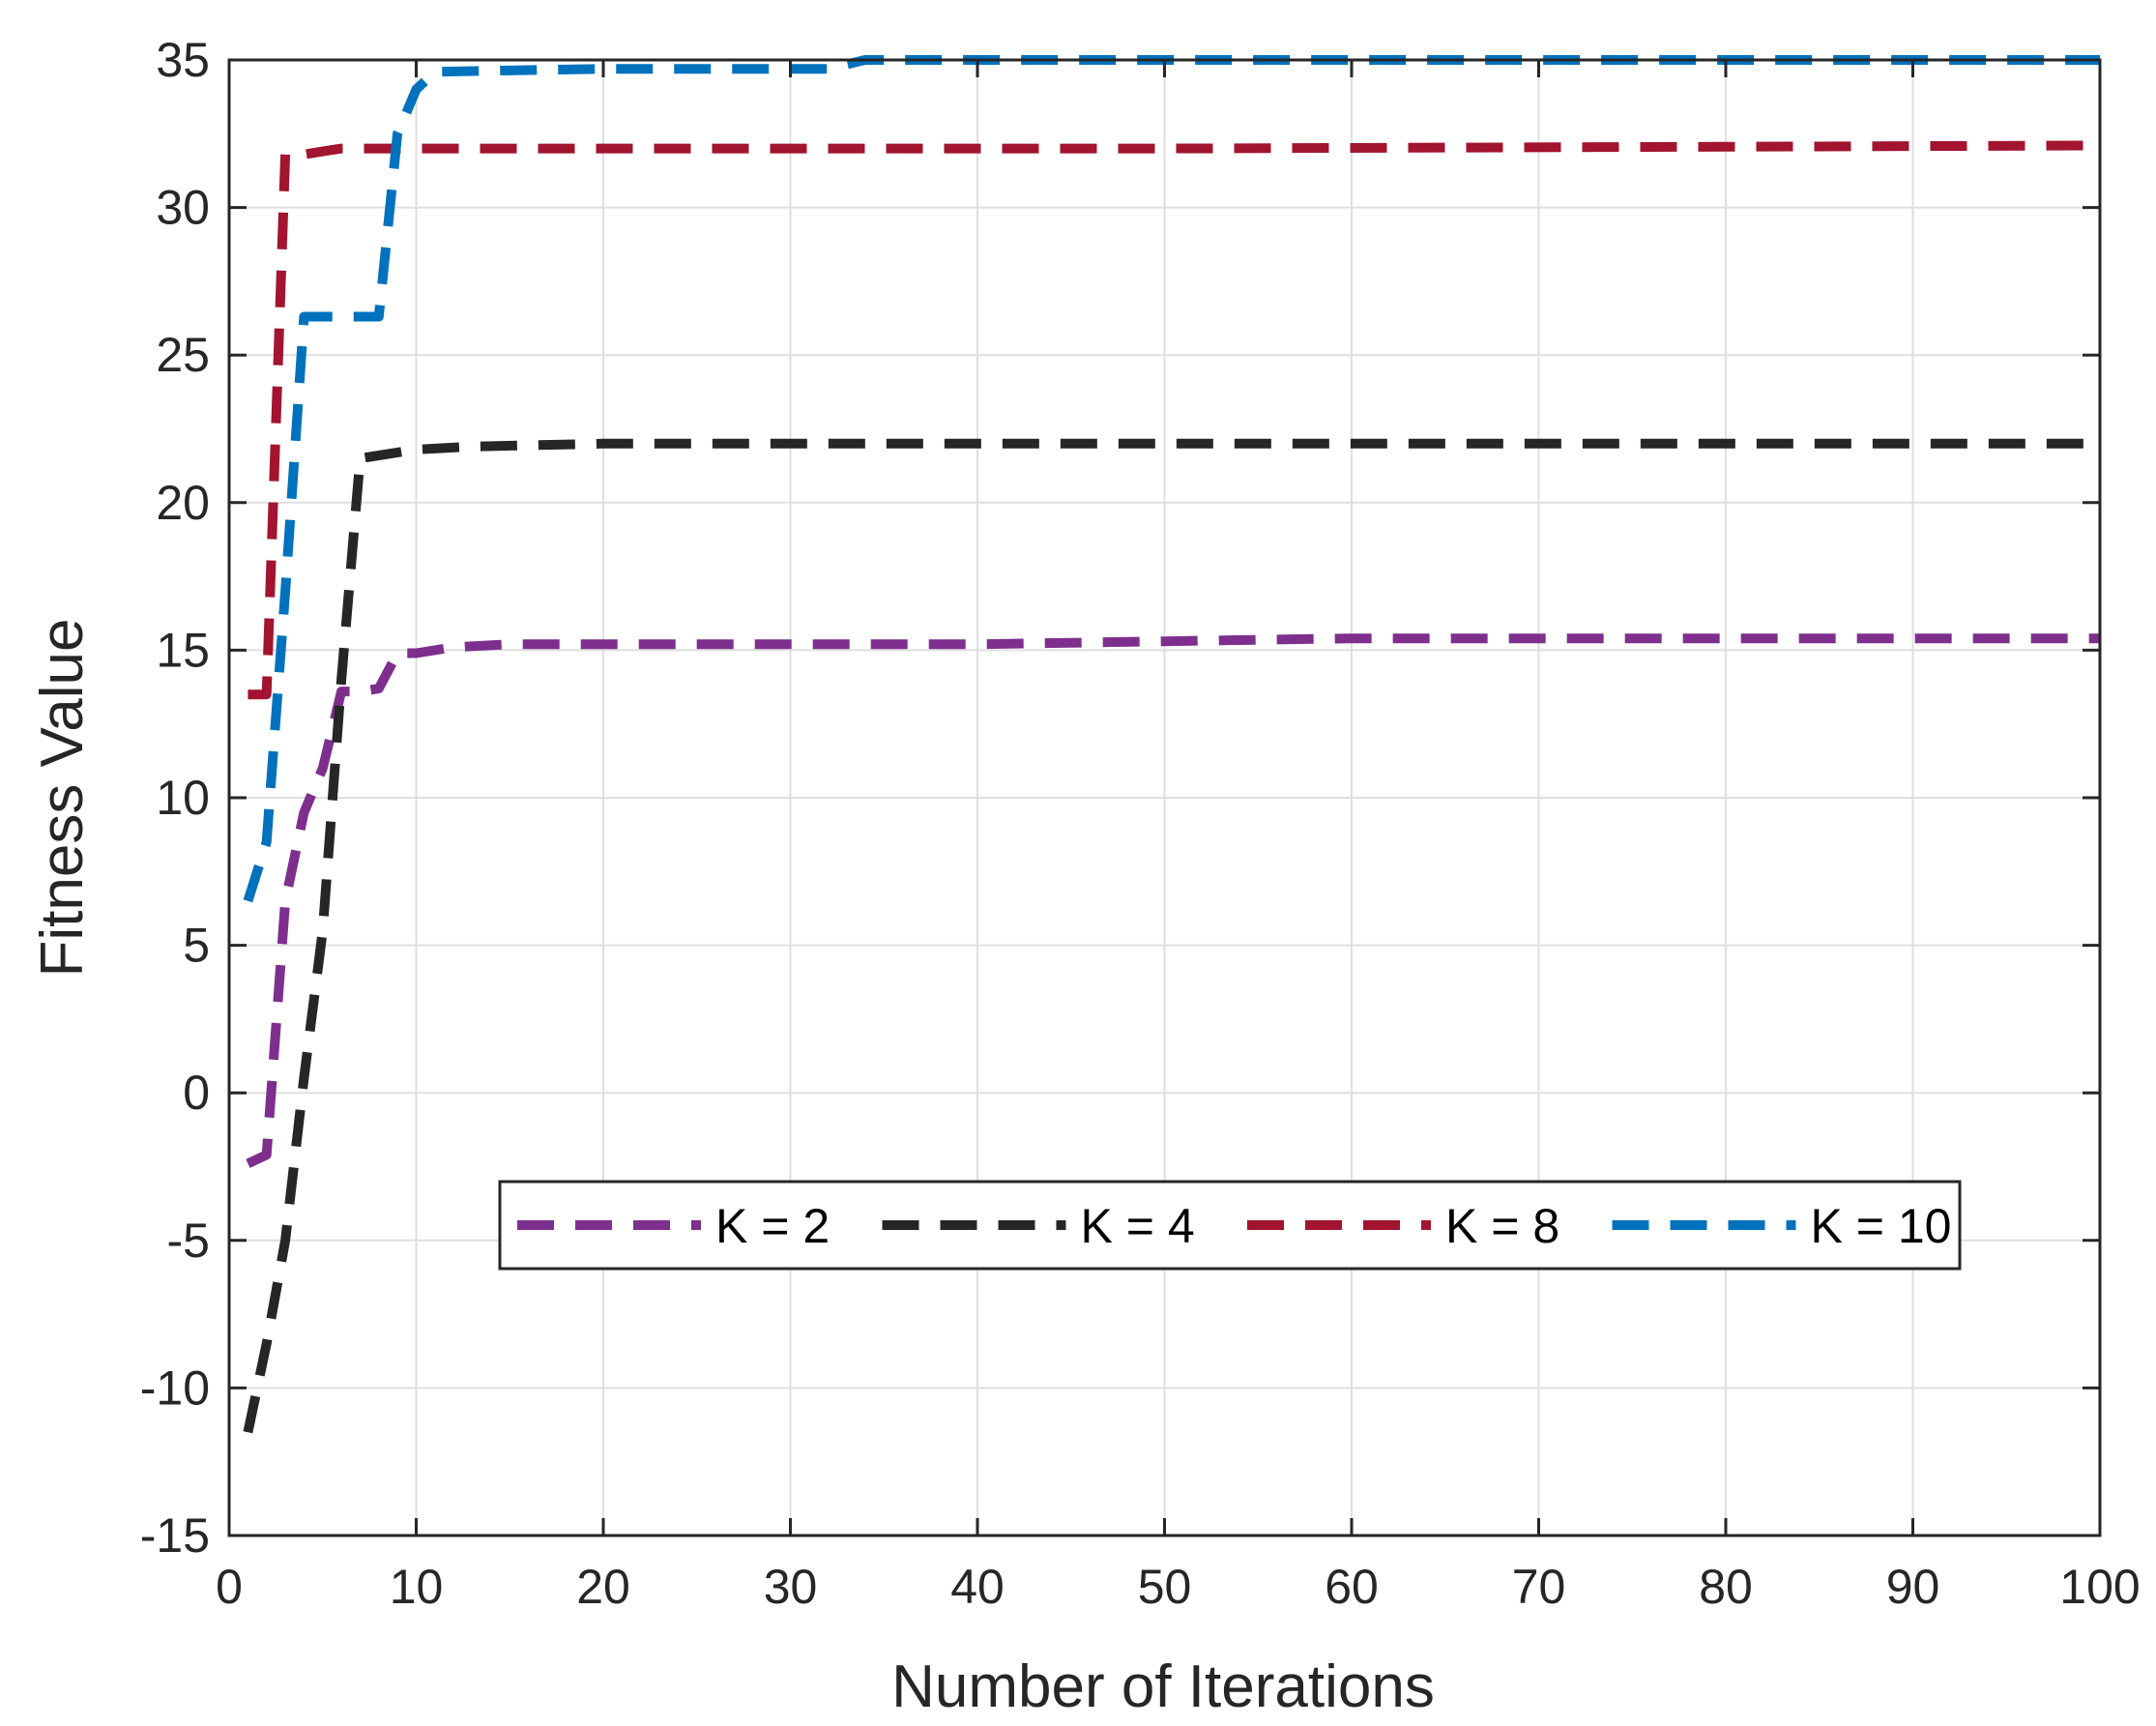 This screenshot has height=1726, width=2156. Describe the element at coordinates (772, 1226) in the screenshot. I see `legend-label-1: K = 2` at that location.